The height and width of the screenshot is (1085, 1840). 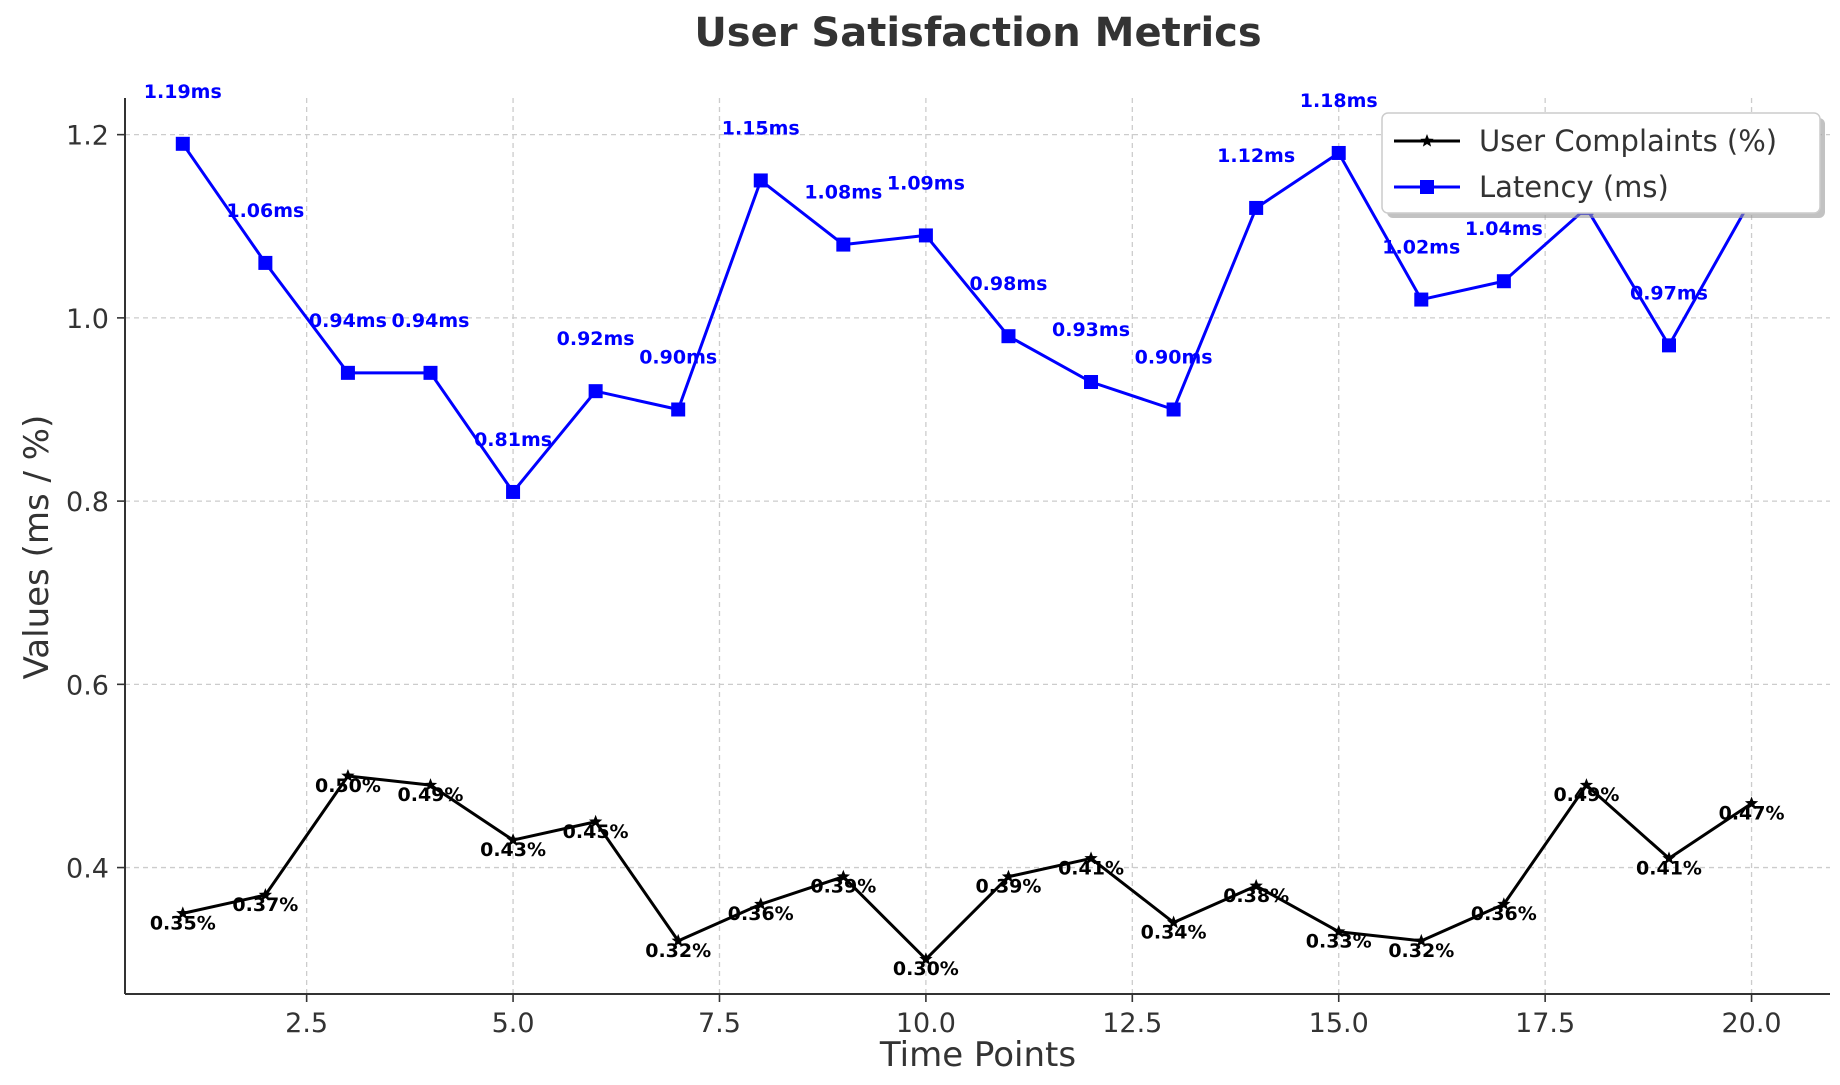 What do you see at coordinates (37, 547) in the screenshot?
I see `y-axis-label: Values (ms / %)` at bounding box center [37, 547].